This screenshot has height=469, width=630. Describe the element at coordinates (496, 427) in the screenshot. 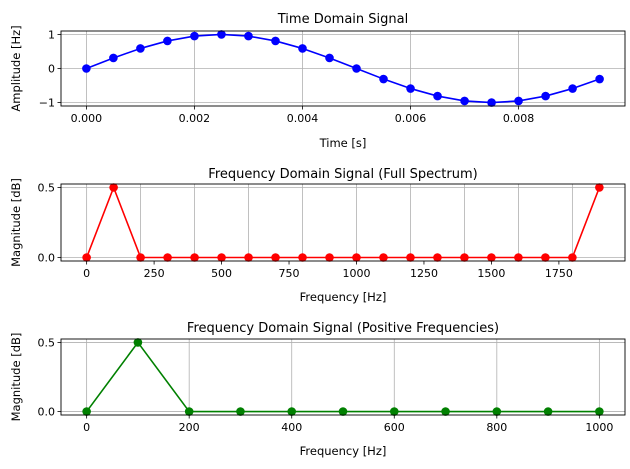

I see `x-tick-label: 800` at that location.